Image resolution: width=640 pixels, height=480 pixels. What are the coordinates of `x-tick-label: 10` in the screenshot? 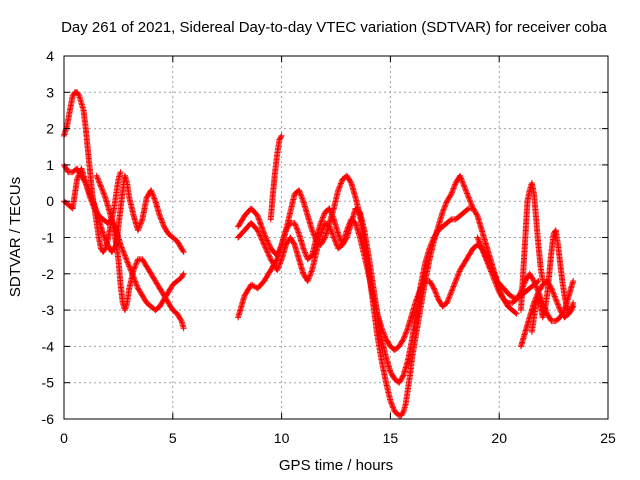 It's located at (282, 438).